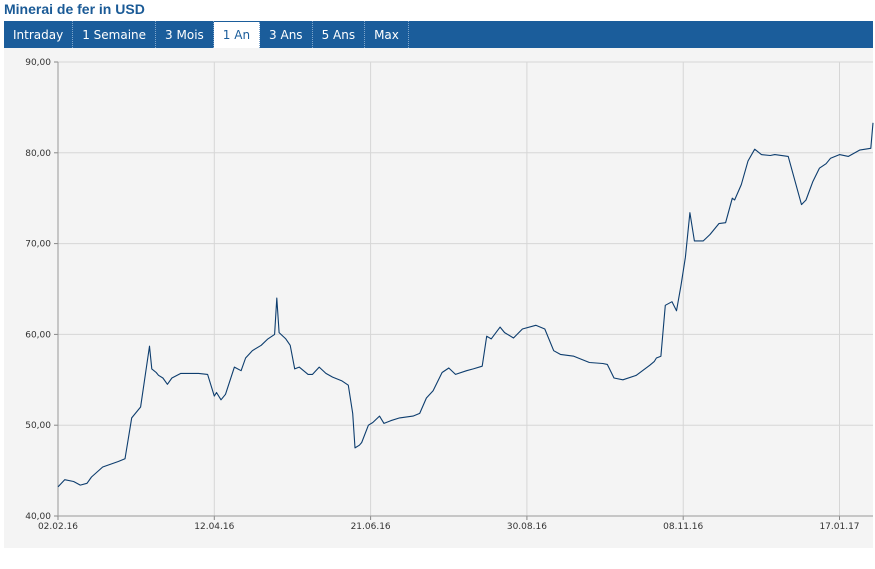 Image resolution: width=875 pixels, height=569 pixels. What do you see at coordinates (74, 9) in the screenshot?
I see `page-title: Minerai de fer in USD` at bounding box center [74, 9].